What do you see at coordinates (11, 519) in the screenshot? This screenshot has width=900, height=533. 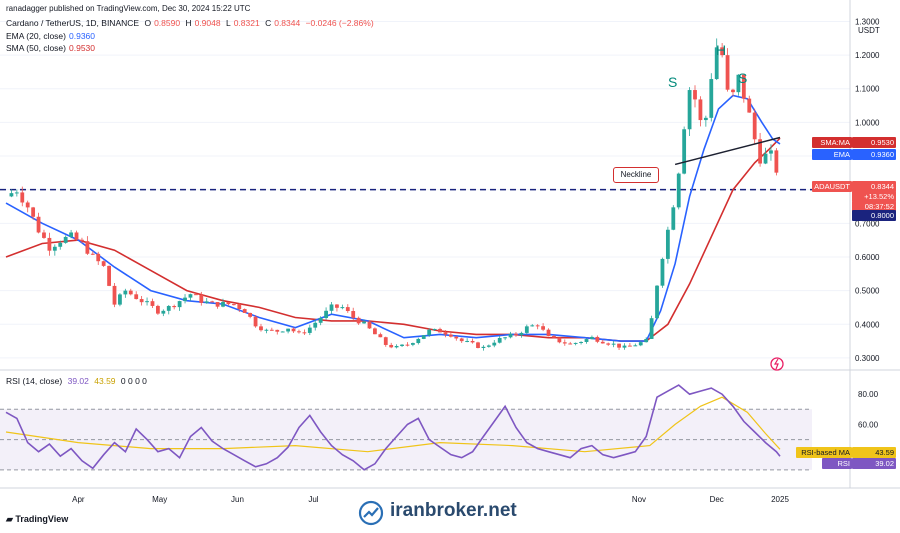 I see `tv-logo-icon: ▰` at bounding box center [11, 519].